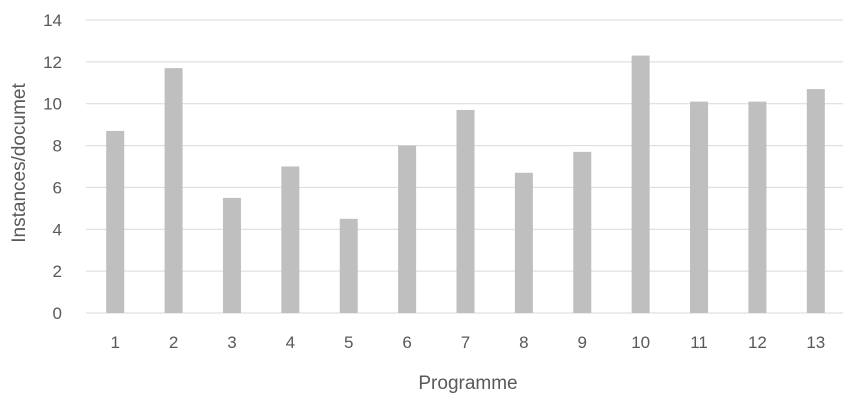 The width and height of the screenshot is (845, 393). What do you see at coordinates (290, 342) in the screenshot?
I see `x-tick-label: 4` at bounding box center [290, 342].